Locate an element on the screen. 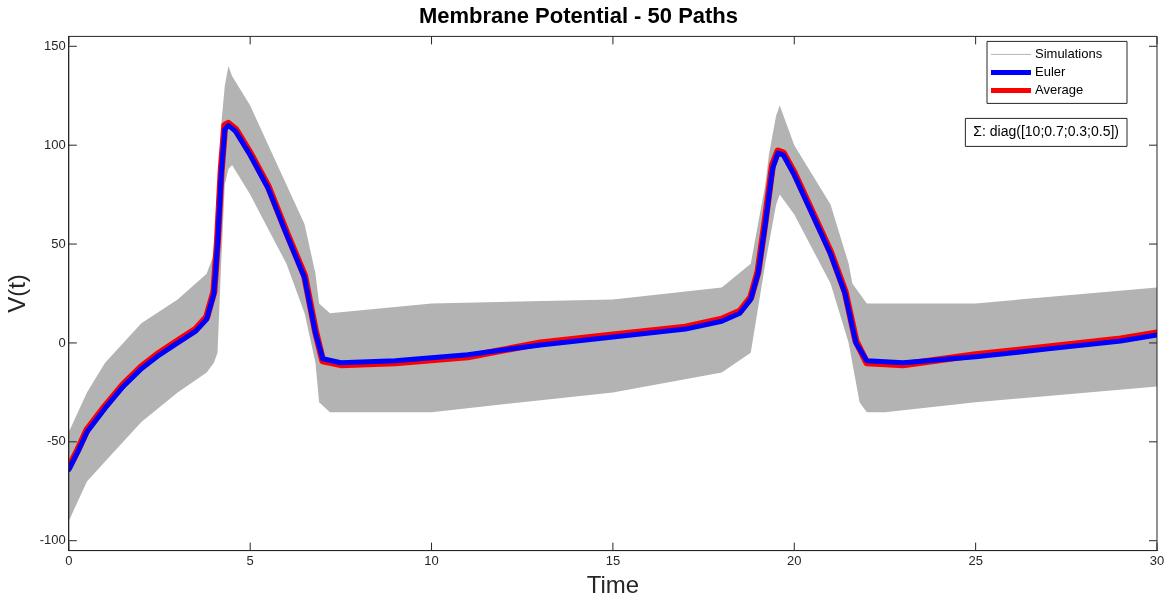  legend-label: Simulations is located at coordinates (1069, 53).